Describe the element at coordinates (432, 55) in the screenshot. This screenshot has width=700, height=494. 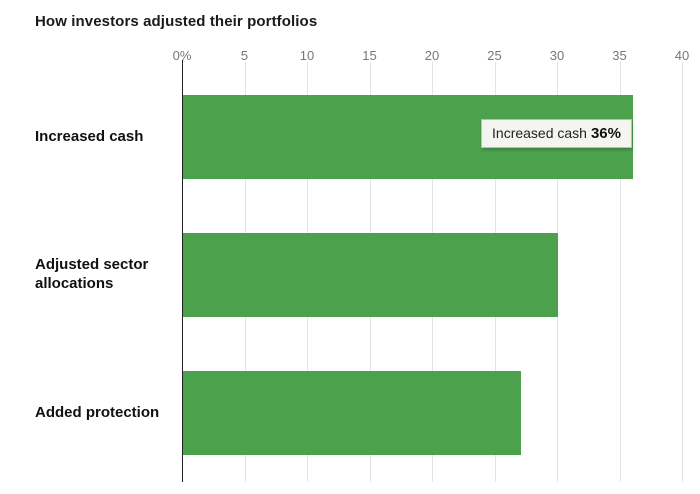
I see `x-tick-label: 20` at that location.